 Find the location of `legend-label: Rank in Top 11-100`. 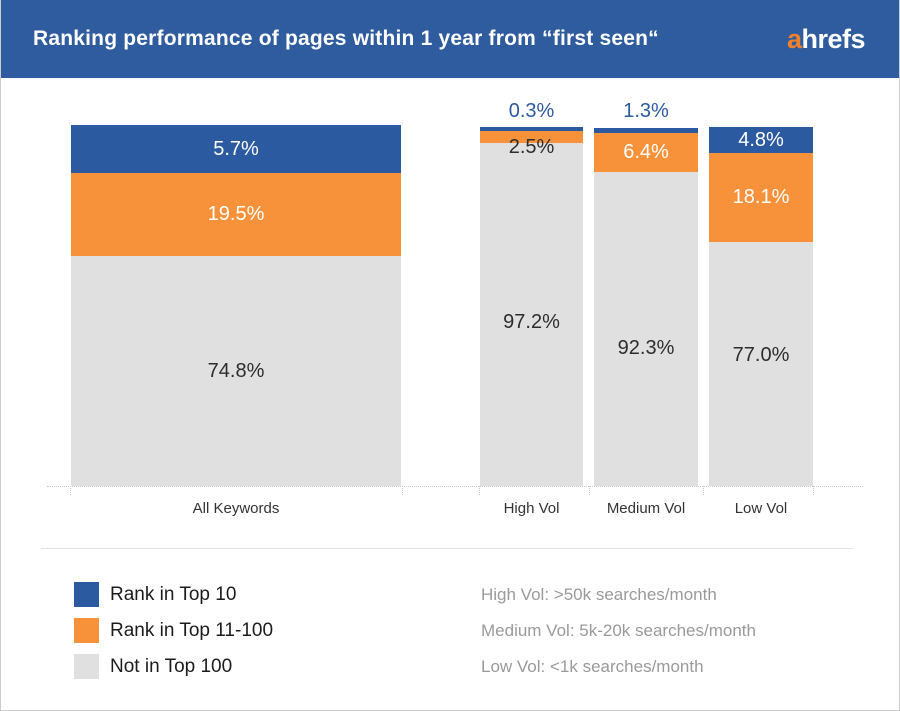

legend-label: Rank in Top 11-100 is located at coordinates (192, 630).